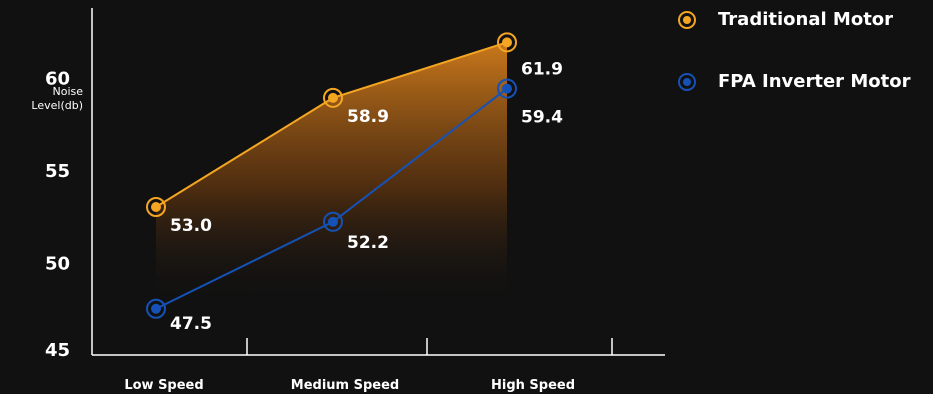 This screenshot has width=933, height=394. Describe the element at coordinates (163, 385) in the screenshot. I see `x-category-label-0: Low Speed` at that location.